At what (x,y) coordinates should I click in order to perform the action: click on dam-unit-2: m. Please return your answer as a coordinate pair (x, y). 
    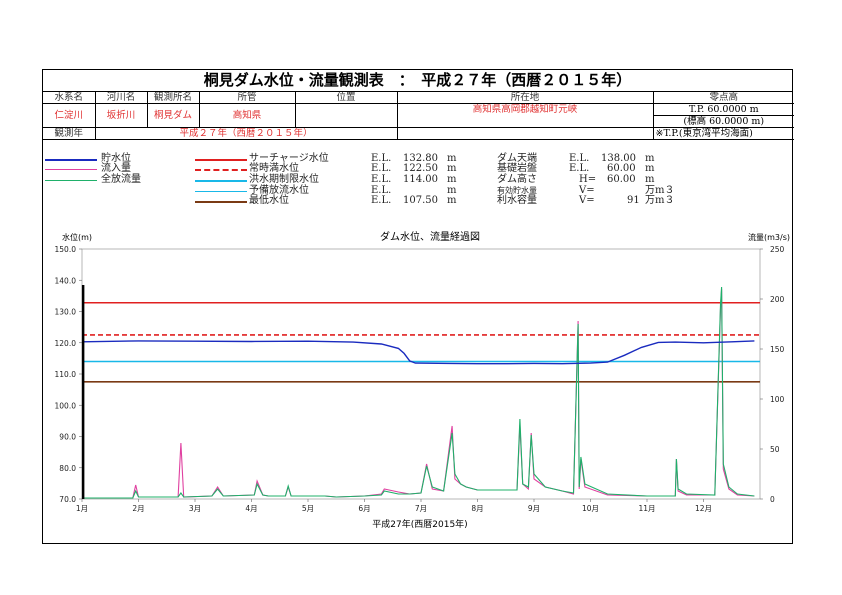
    Looking at the image, I should click on (650, 179).